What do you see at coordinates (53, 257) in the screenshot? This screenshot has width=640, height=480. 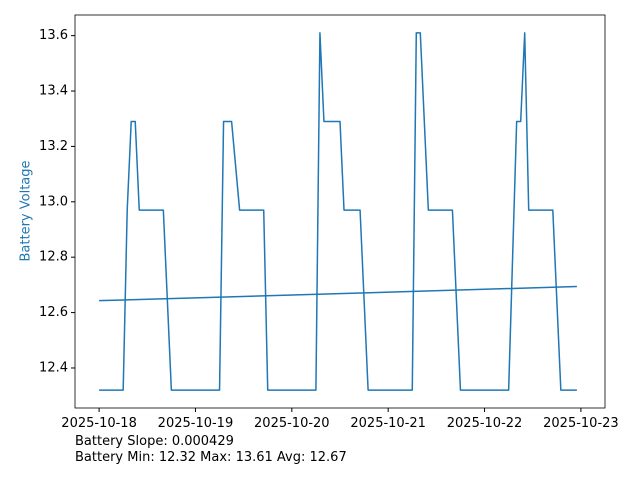 I see `y-tick-label: 12.8` at bounding box center [53, 257].